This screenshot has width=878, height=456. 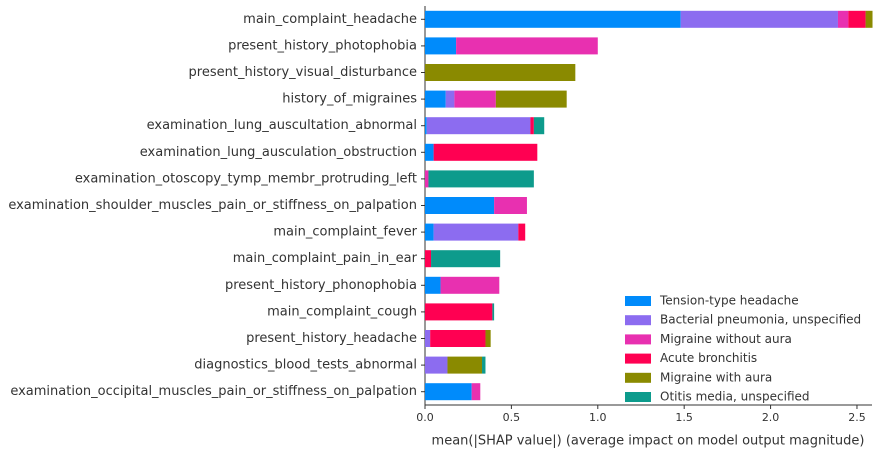 What do you see at coordinates (349, 99) in the screenshot?
I see `y-tick-label: history_of_migraines` at bounding box center [349, 99].